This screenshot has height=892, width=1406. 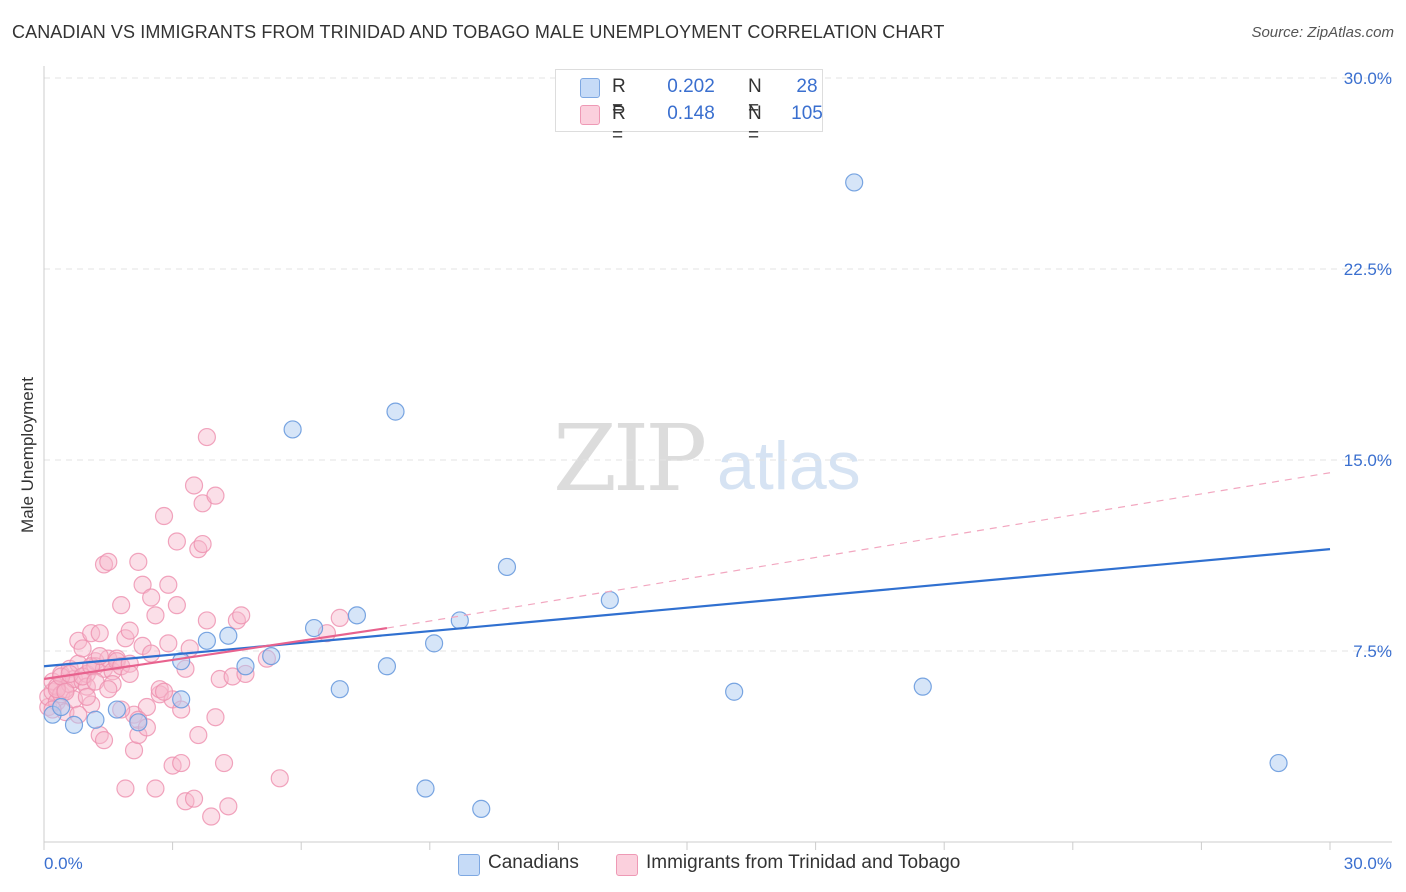 What do you see at coordinates (630, 458) in the screenshot?
I see `watermark-zip: ZIP` at bounding box center [630, 458].